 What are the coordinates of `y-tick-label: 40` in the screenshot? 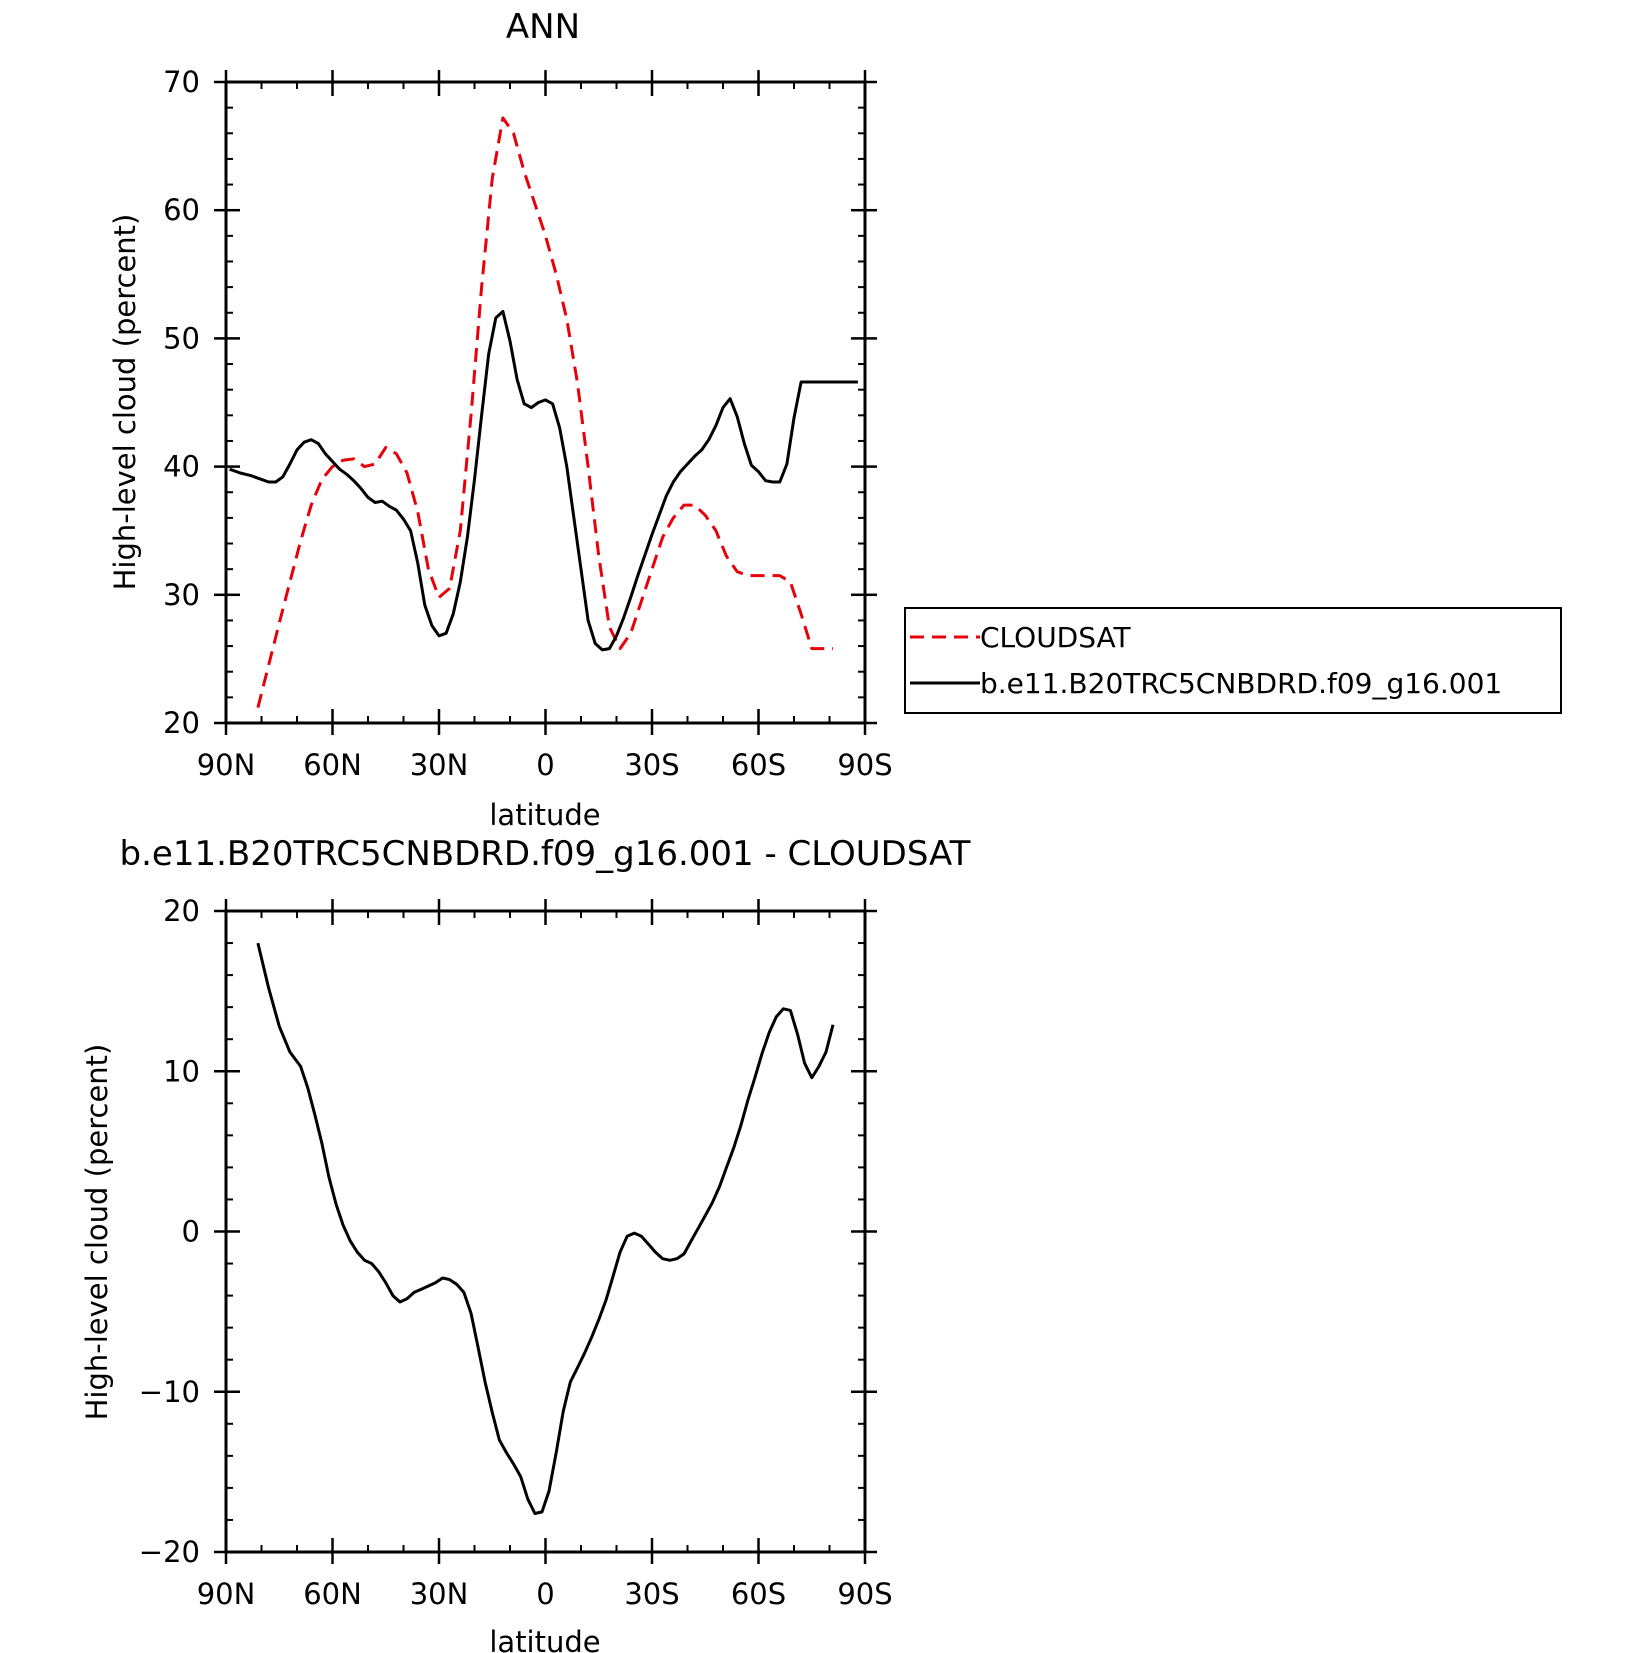 It's located at (181, 467).